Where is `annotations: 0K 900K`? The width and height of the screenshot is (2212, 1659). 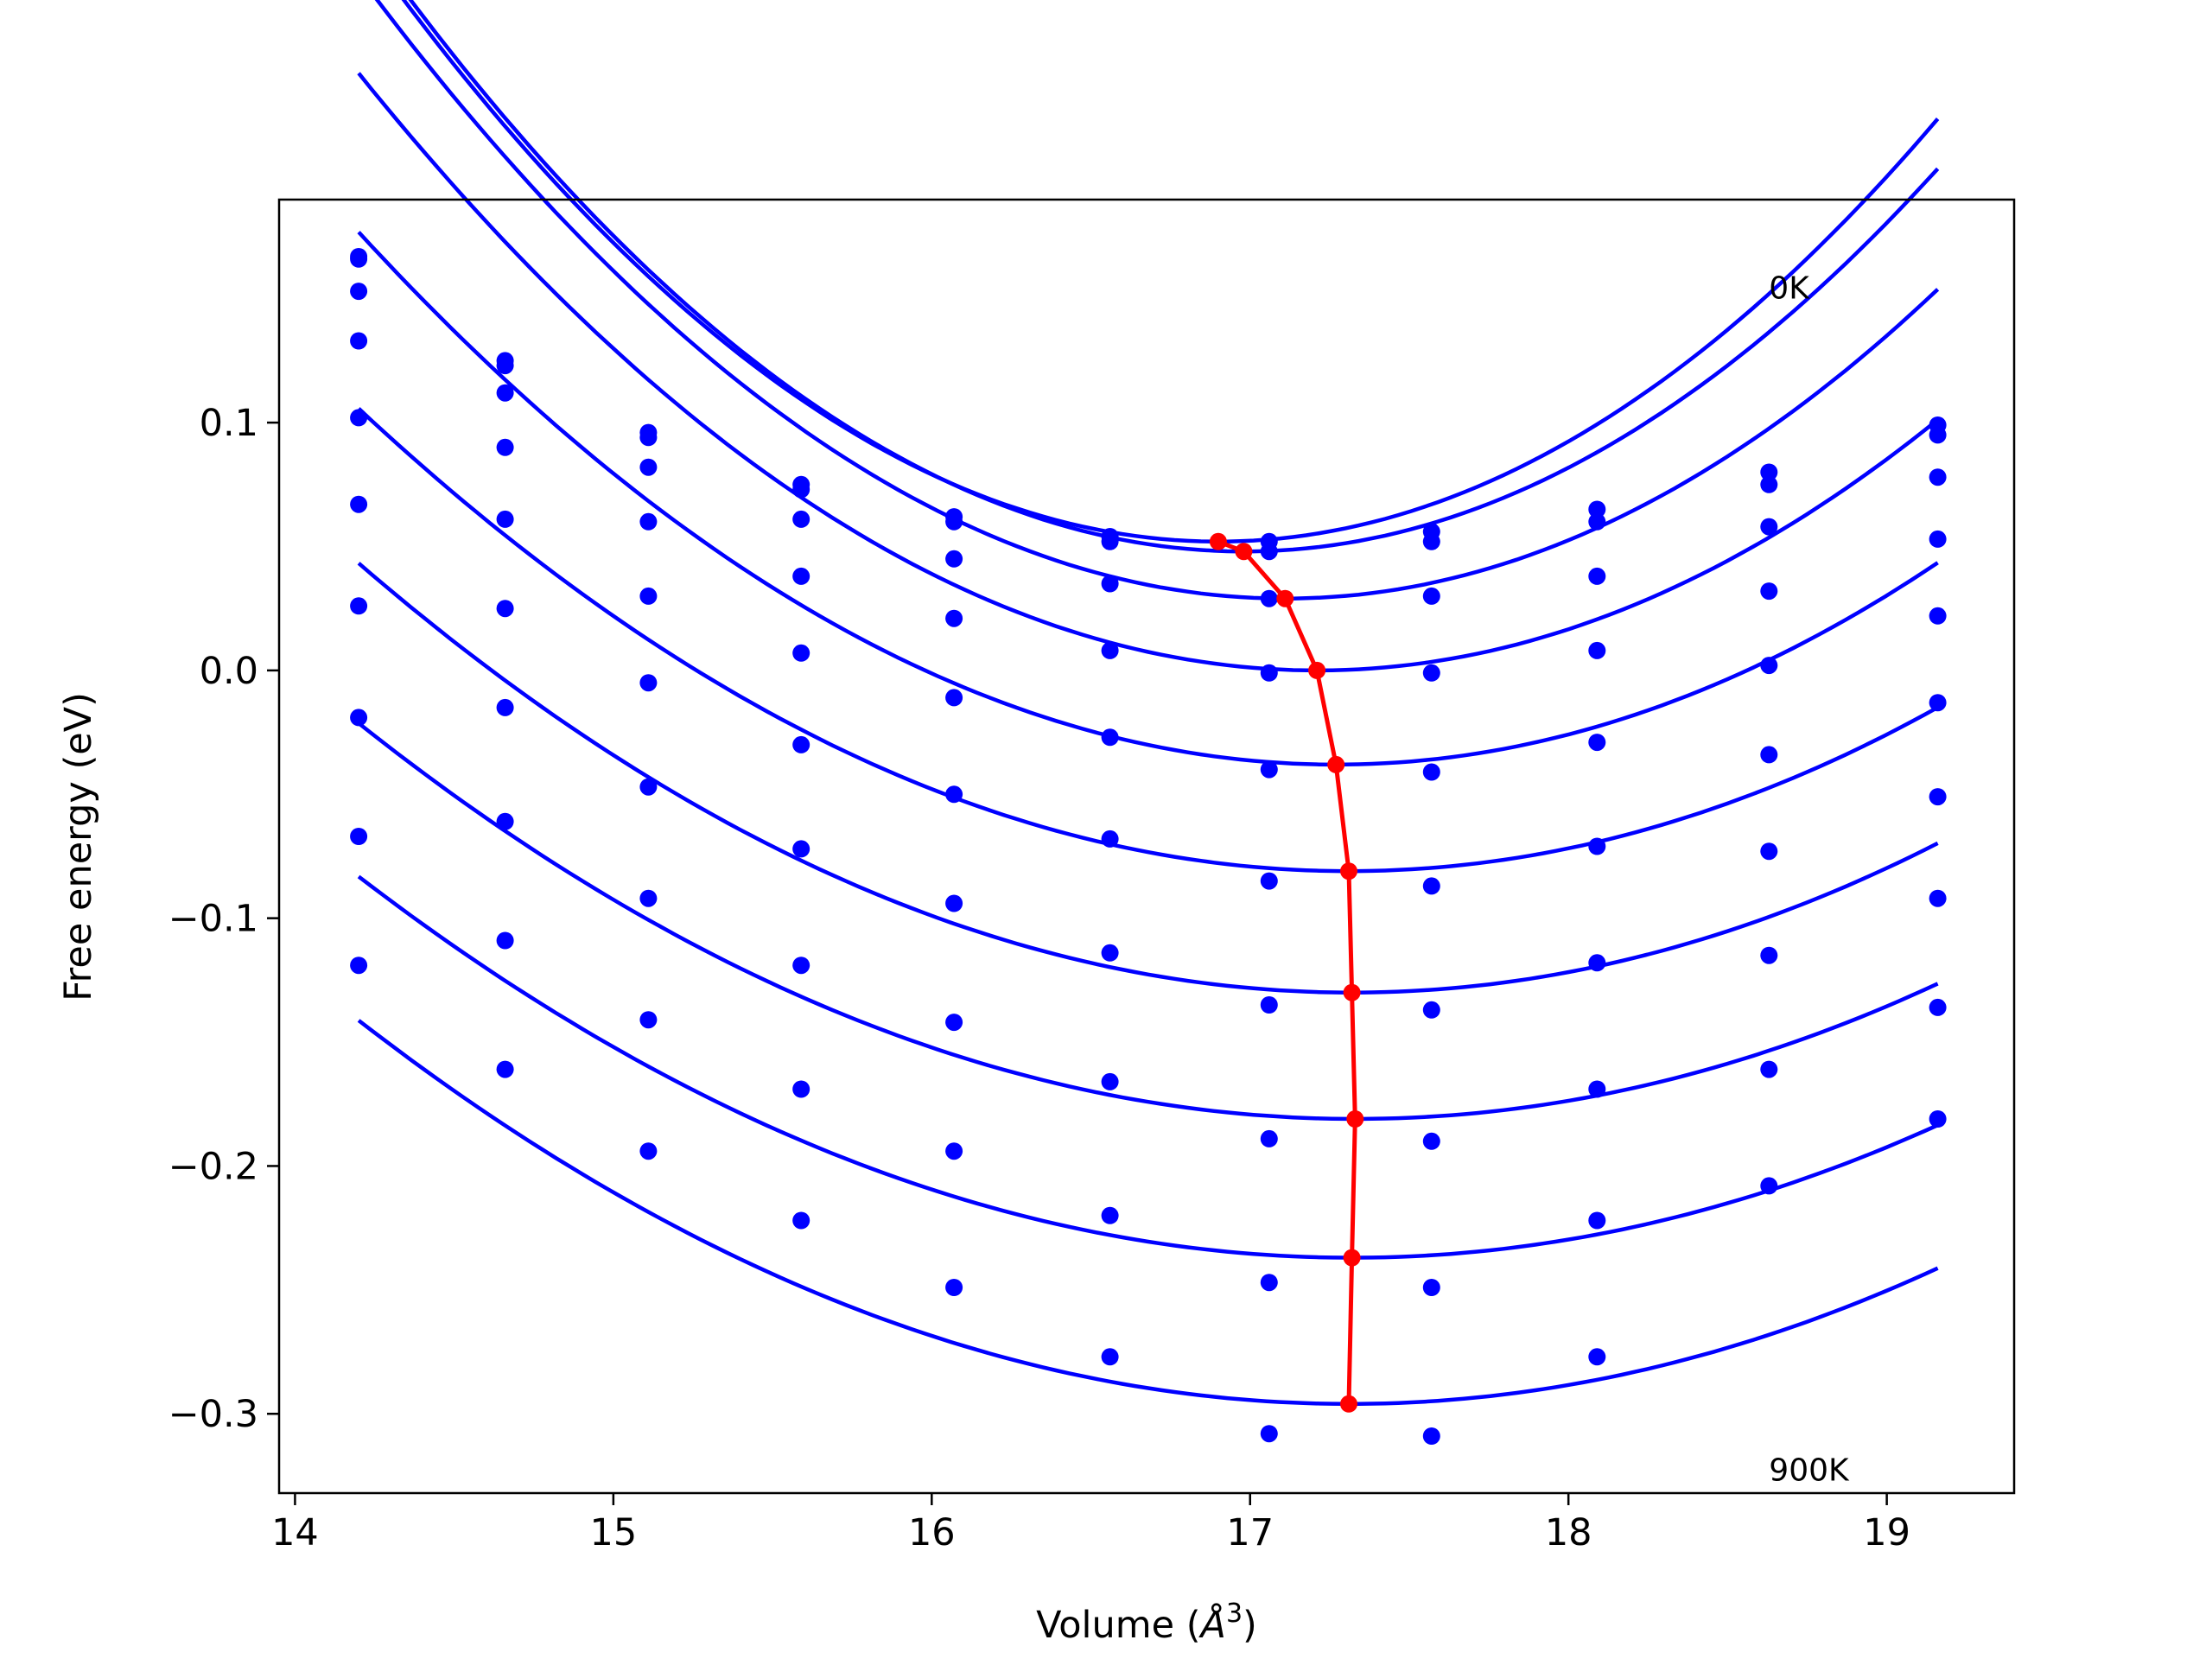 annotations: 0K 900K is located at coordinates (1809, 880).